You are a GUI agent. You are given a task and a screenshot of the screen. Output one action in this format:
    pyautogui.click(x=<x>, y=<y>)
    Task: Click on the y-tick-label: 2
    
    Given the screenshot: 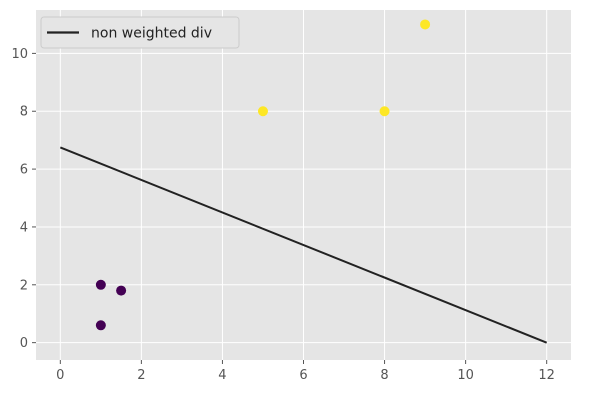 What is the action you would take?
    pyautogui.click(x=24, y=285)
    